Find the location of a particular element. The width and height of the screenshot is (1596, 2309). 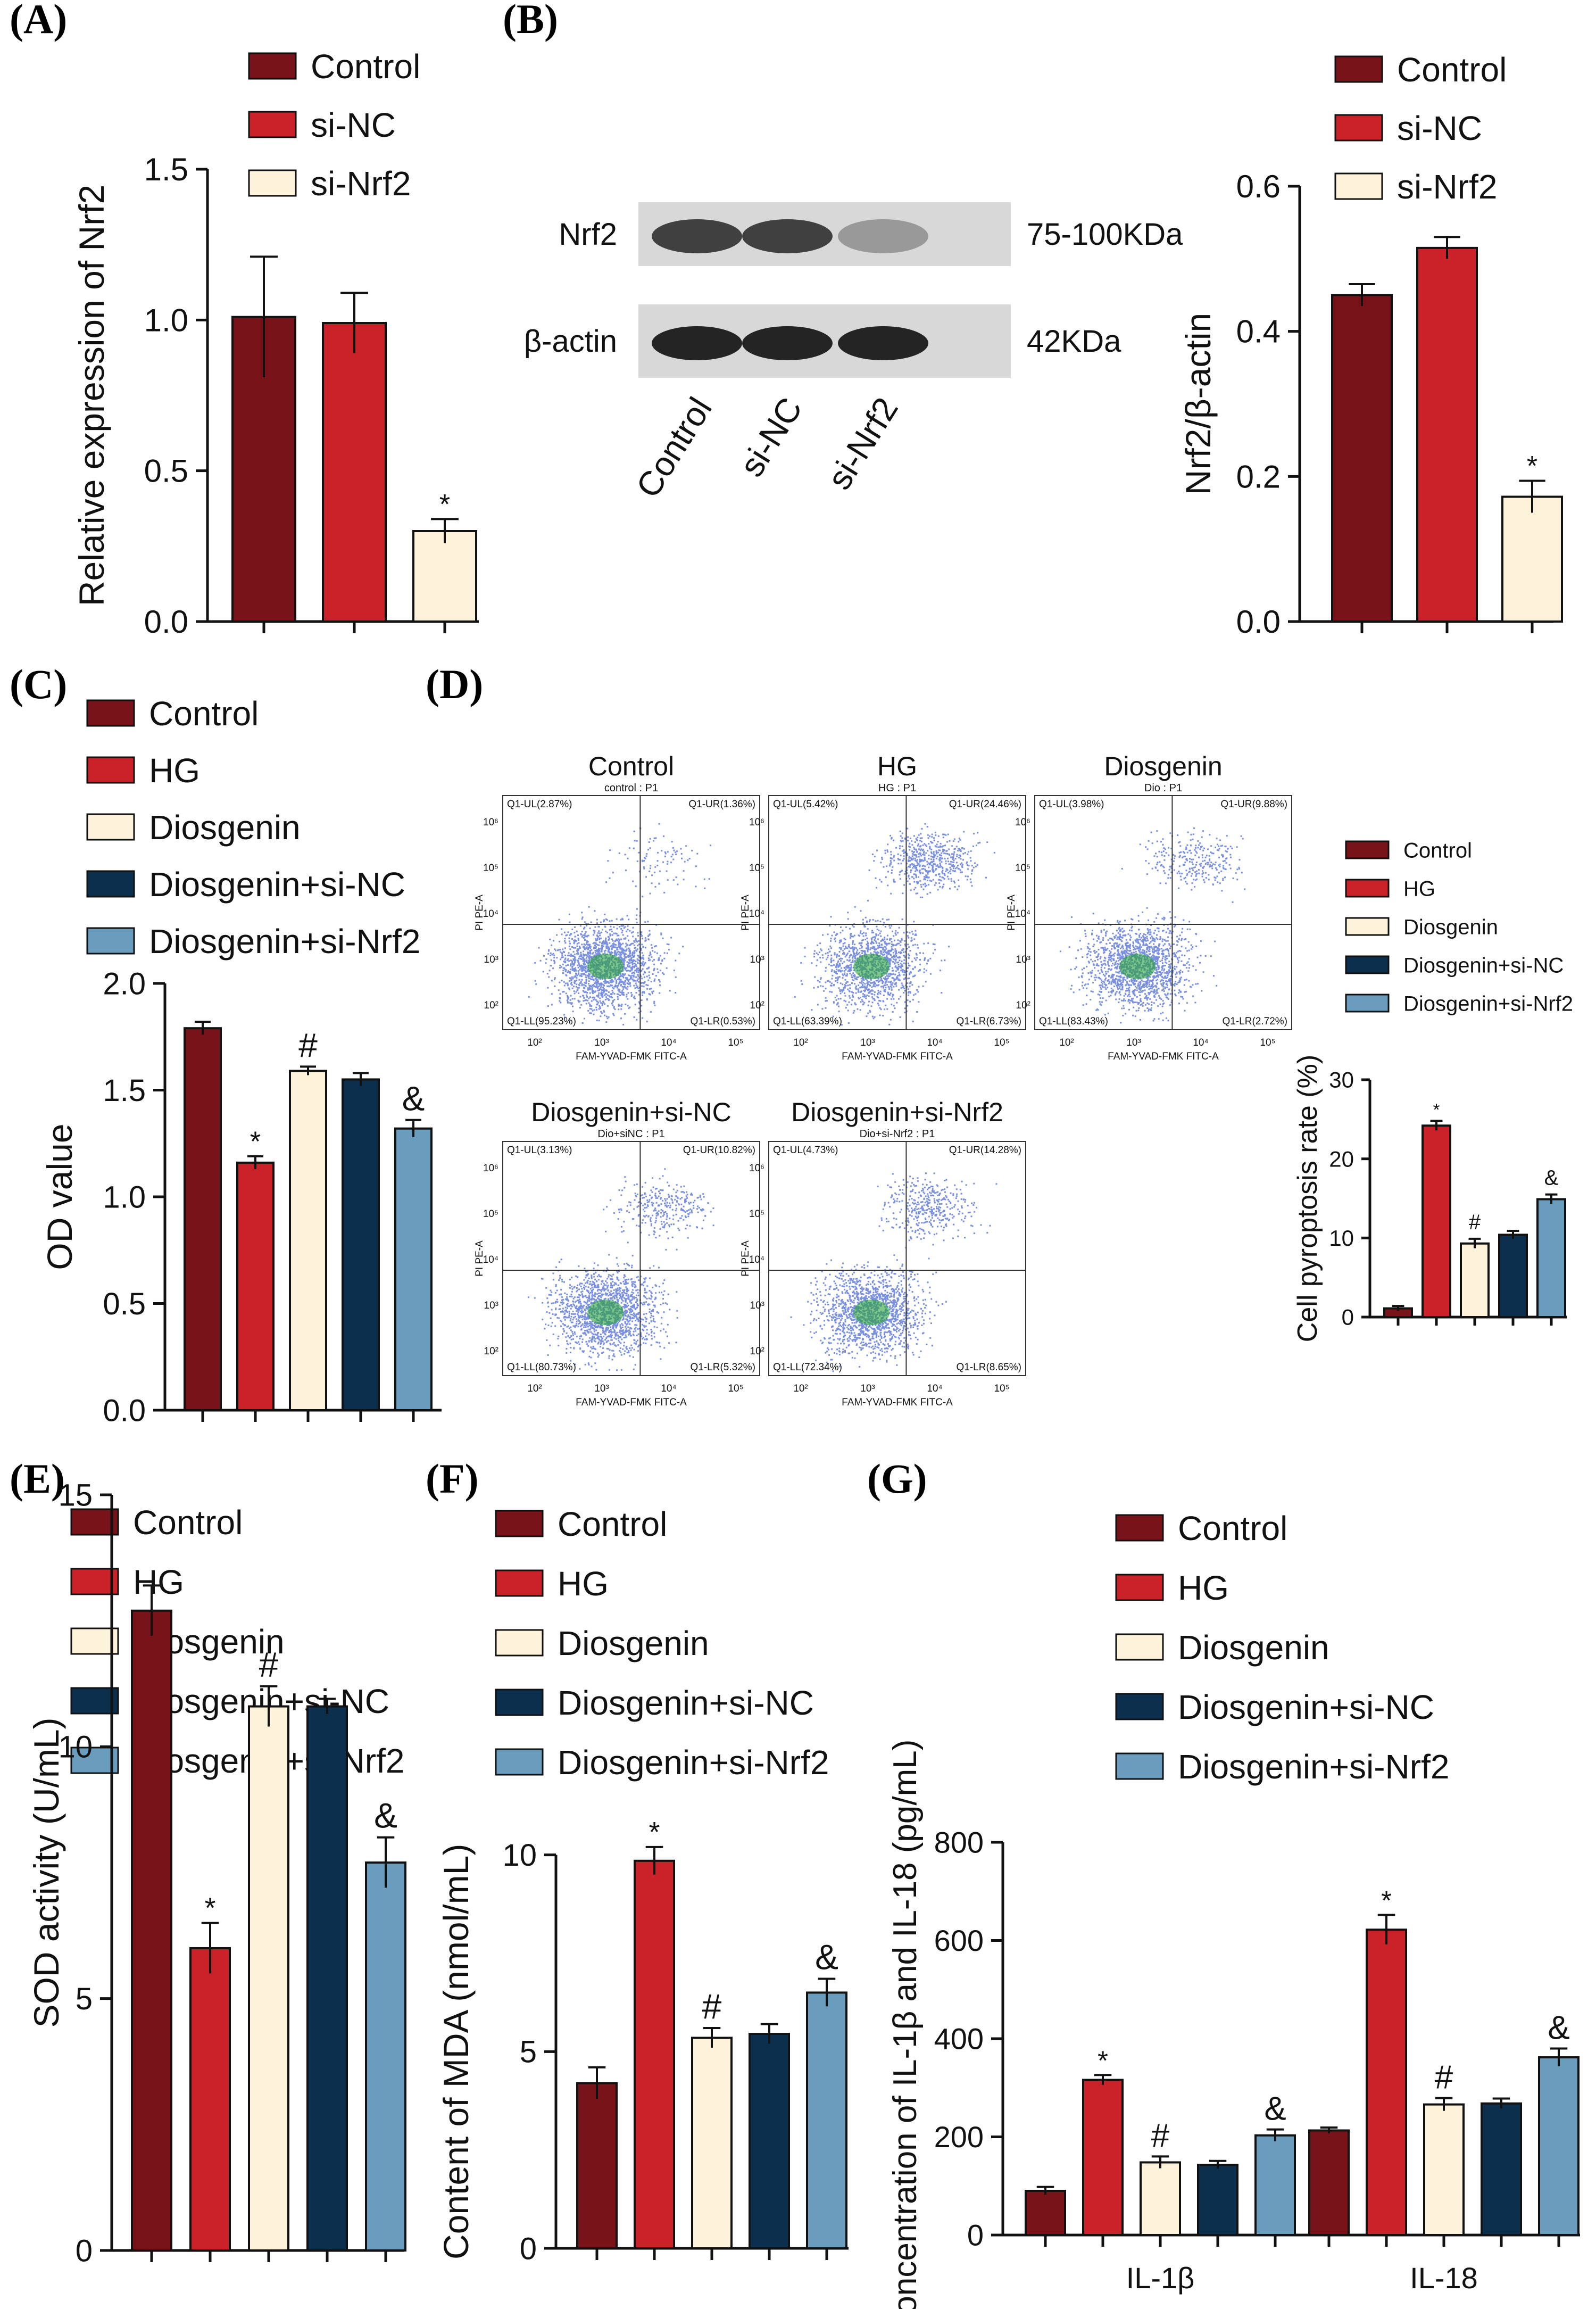

flow-quadrant-lr: Q1-LR(0.53%) is located at coordinates (724, 1021).